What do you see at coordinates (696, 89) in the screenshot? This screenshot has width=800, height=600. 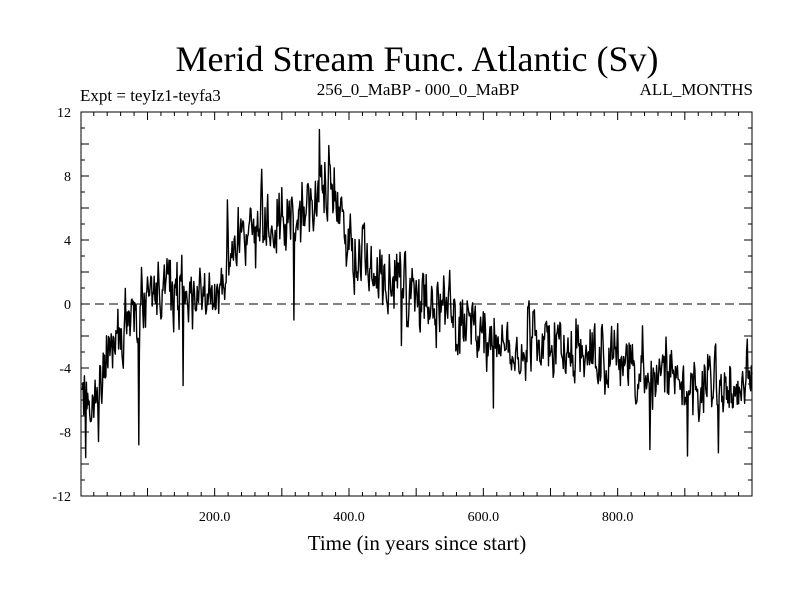 I see `months-label: ALL_MONTHS` at bounding box center [696, 89].